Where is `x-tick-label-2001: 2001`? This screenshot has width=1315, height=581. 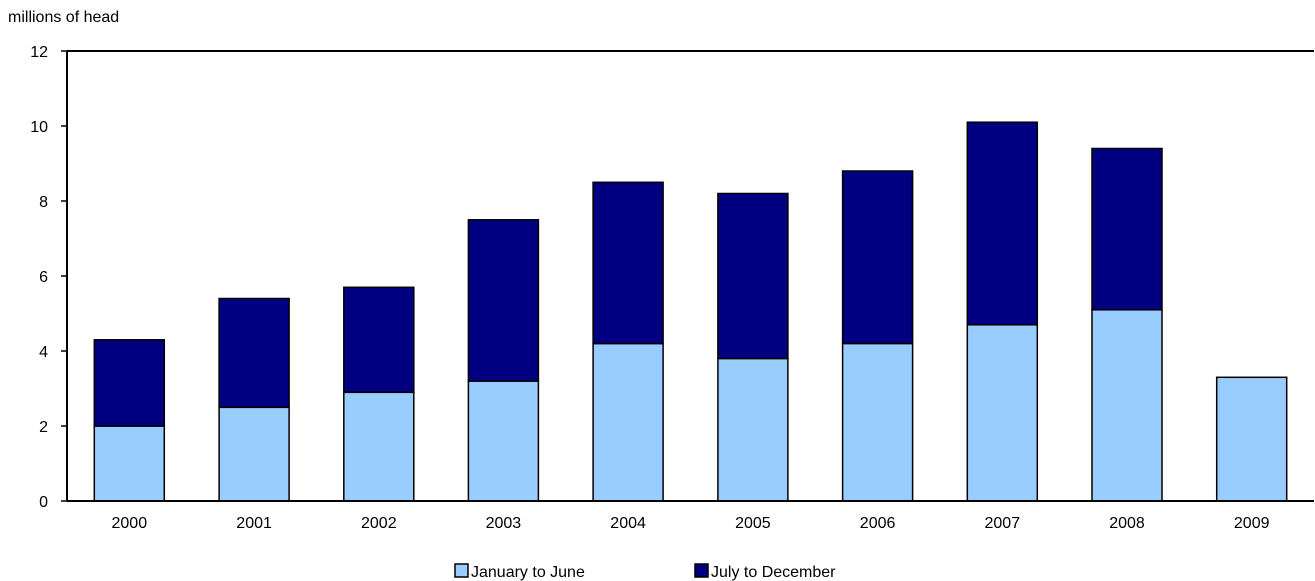 x-tick-label-2001: 2001 is located at coordinates (254, 523).